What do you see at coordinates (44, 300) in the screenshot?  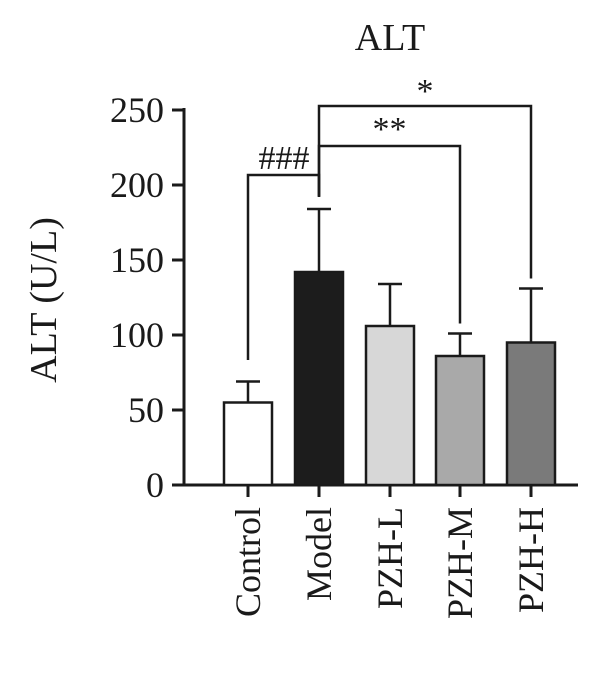 I see `y-axis-label: ALT (U/L)` at bounding box center [44, 300].